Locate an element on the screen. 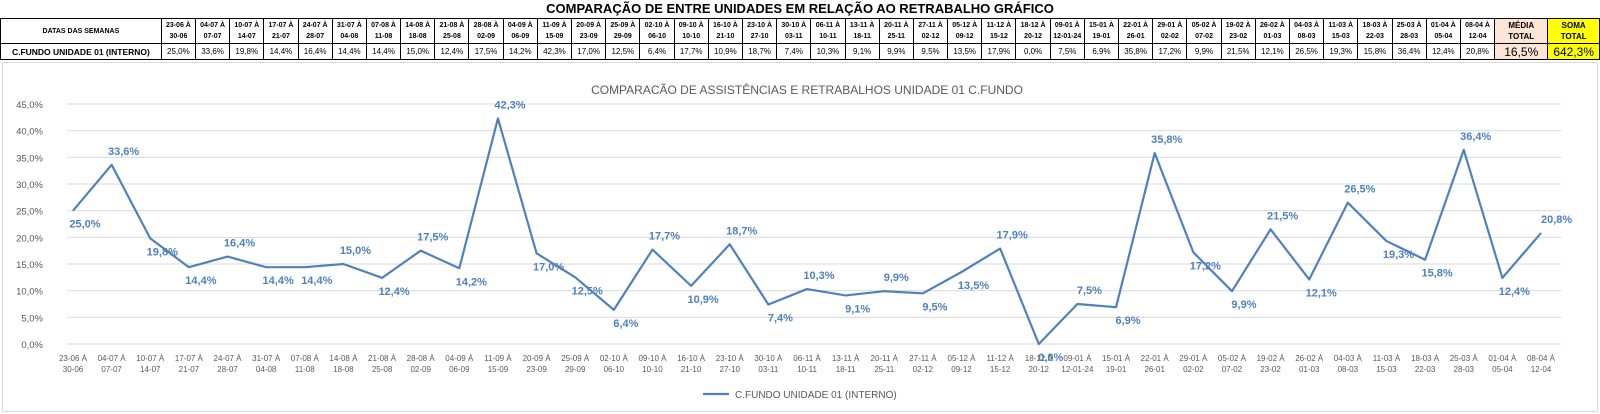 The width and height of the screenshot is (1600, 414). week-header-cell: 02-10 À 06-10 is located at coordinates (657, 31).